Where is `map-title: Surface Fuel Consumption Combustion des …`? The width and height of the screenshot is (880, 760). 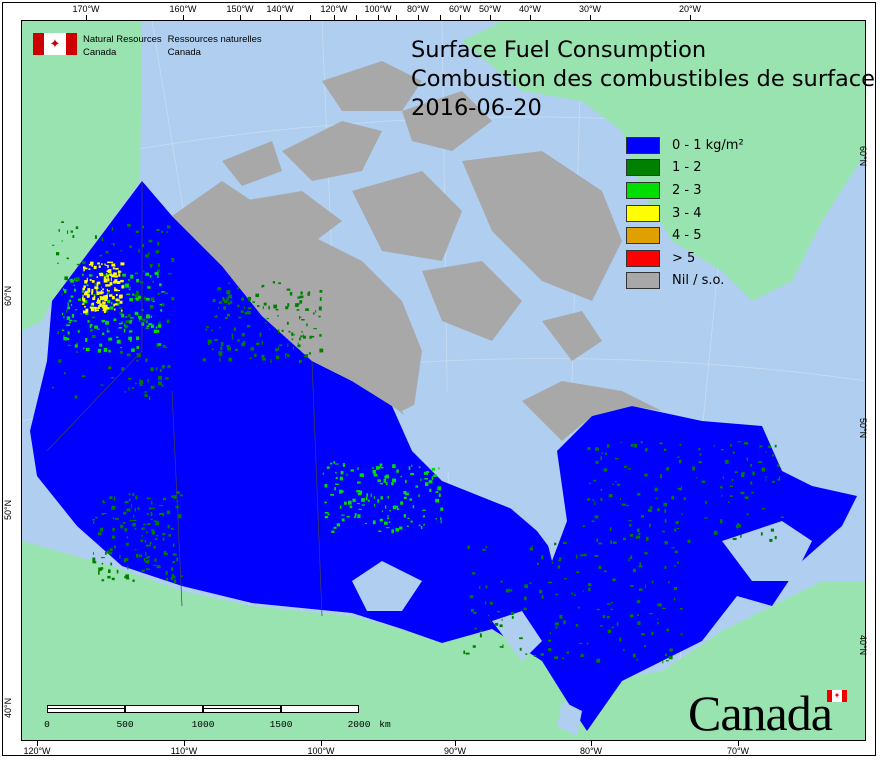 map-title: Surface Fuel Consumption Combustion des … is located at coordinates (643, 79).